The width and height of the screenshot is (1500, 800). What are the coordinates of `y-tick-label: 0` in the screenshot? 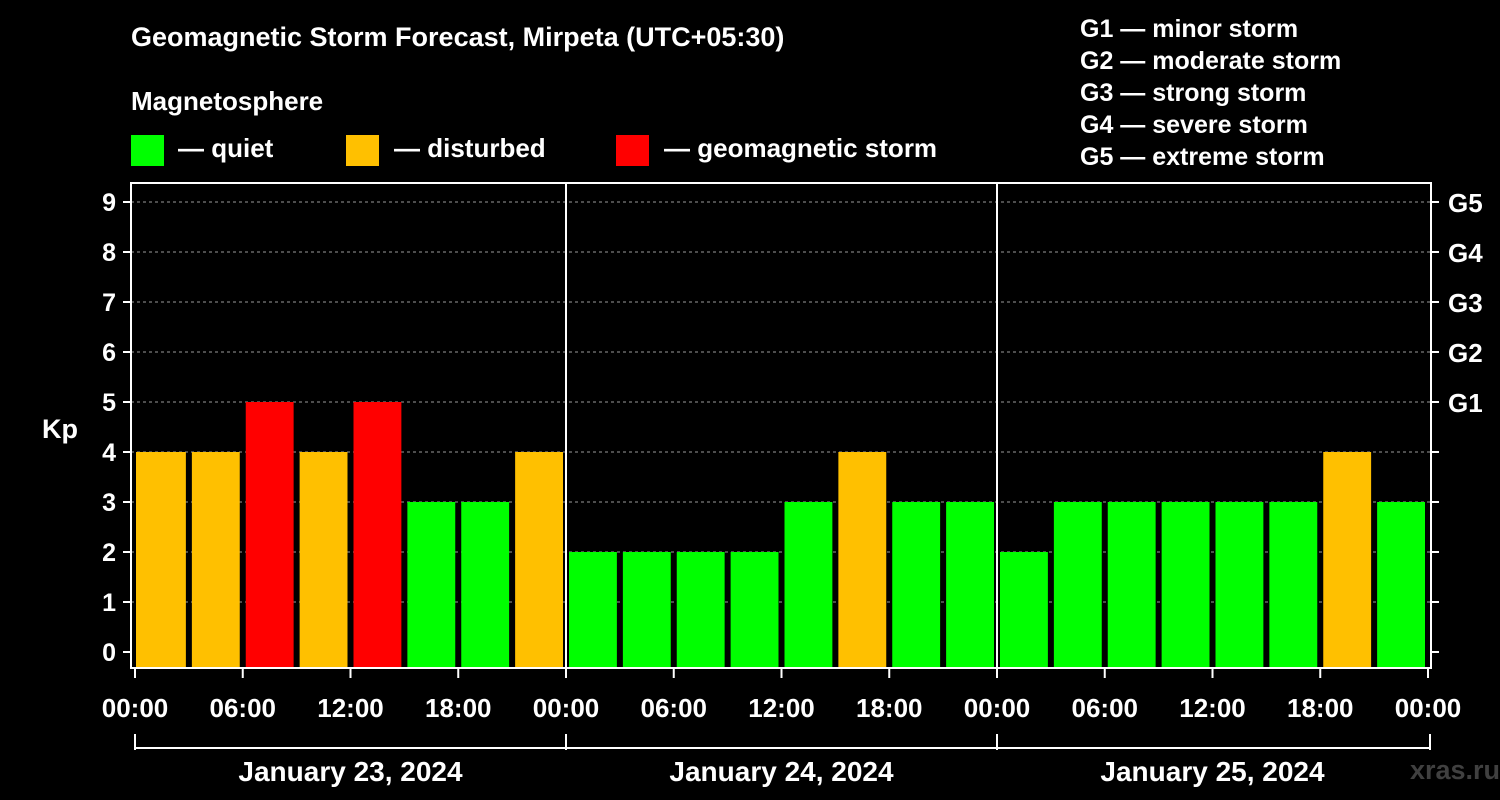 It's located at (109, 653).